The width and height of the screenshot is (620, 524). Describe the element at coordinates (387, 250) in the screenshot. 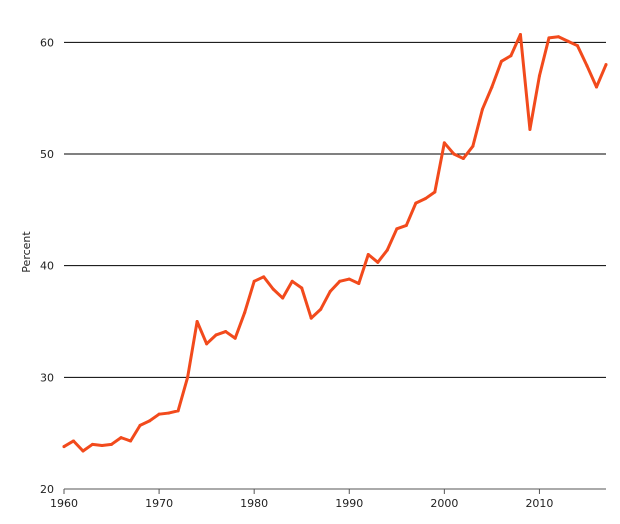

I see `data-point-1994` at that location.